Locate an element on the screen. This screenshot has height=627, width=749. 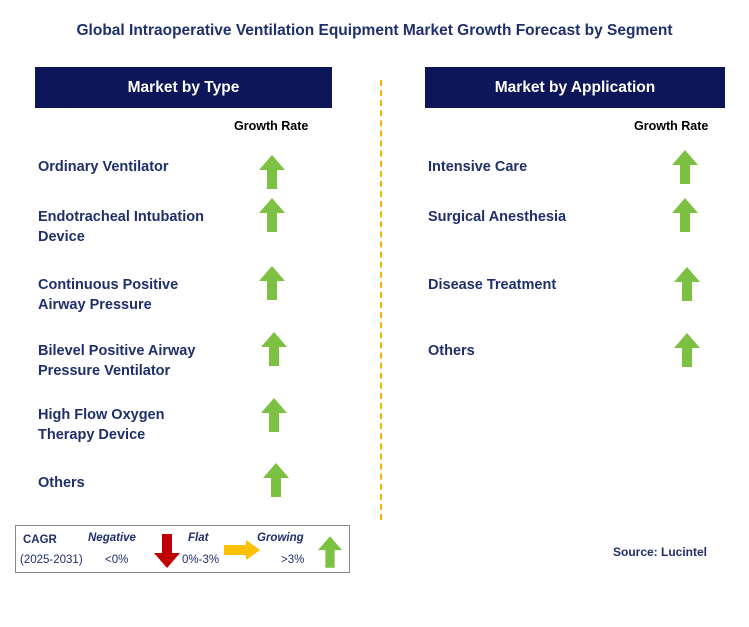
type-item-label: Ordinary Ventilator is located at coordinates (103, 167).